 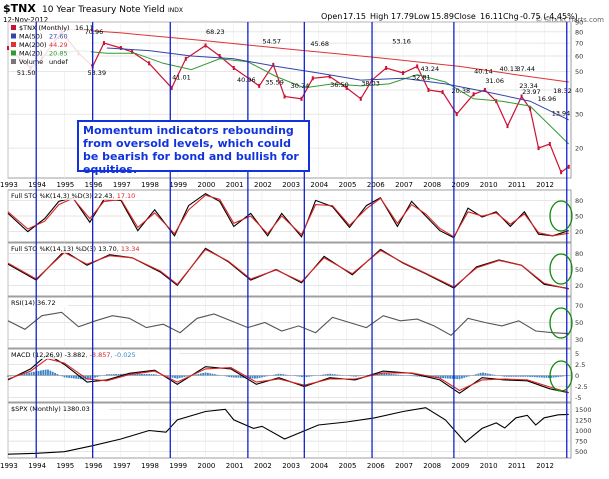 I want to click on close-label: Close, so click(x=465, y=16).